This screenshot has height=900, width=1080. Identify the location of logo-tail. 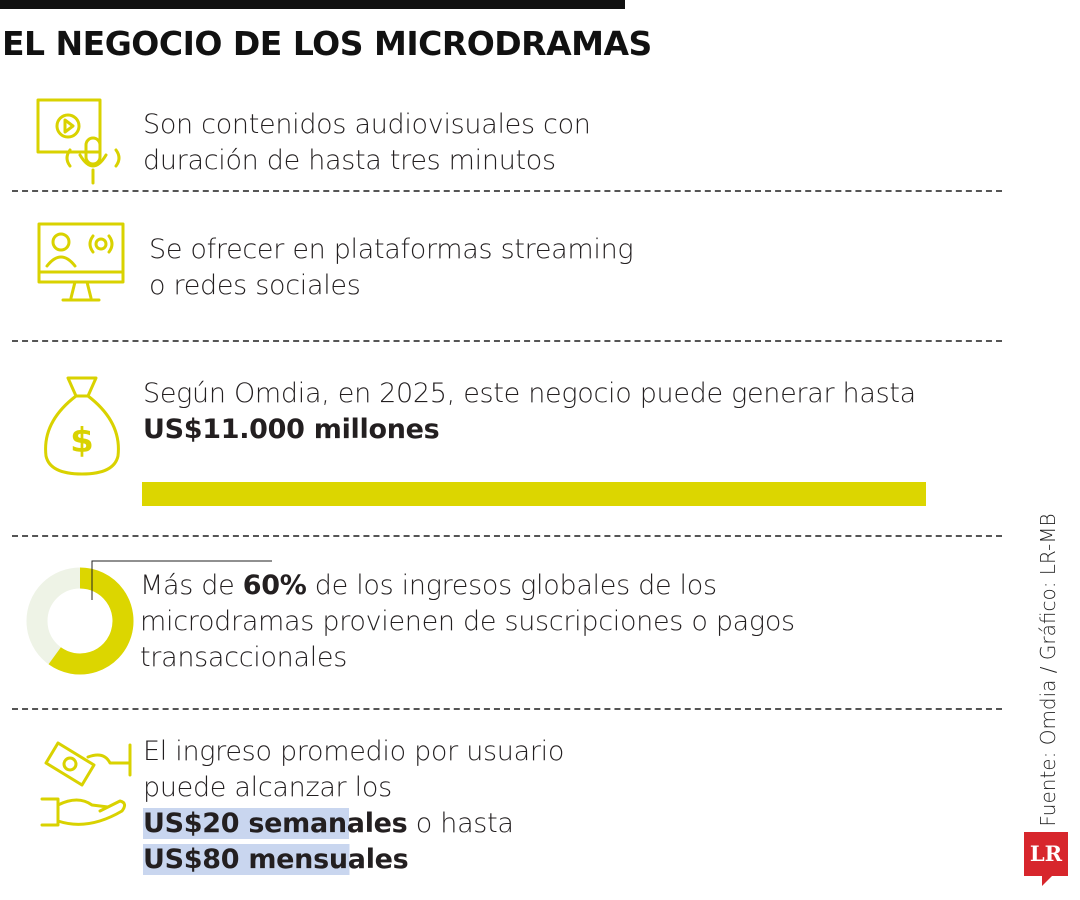
(1047, 881).